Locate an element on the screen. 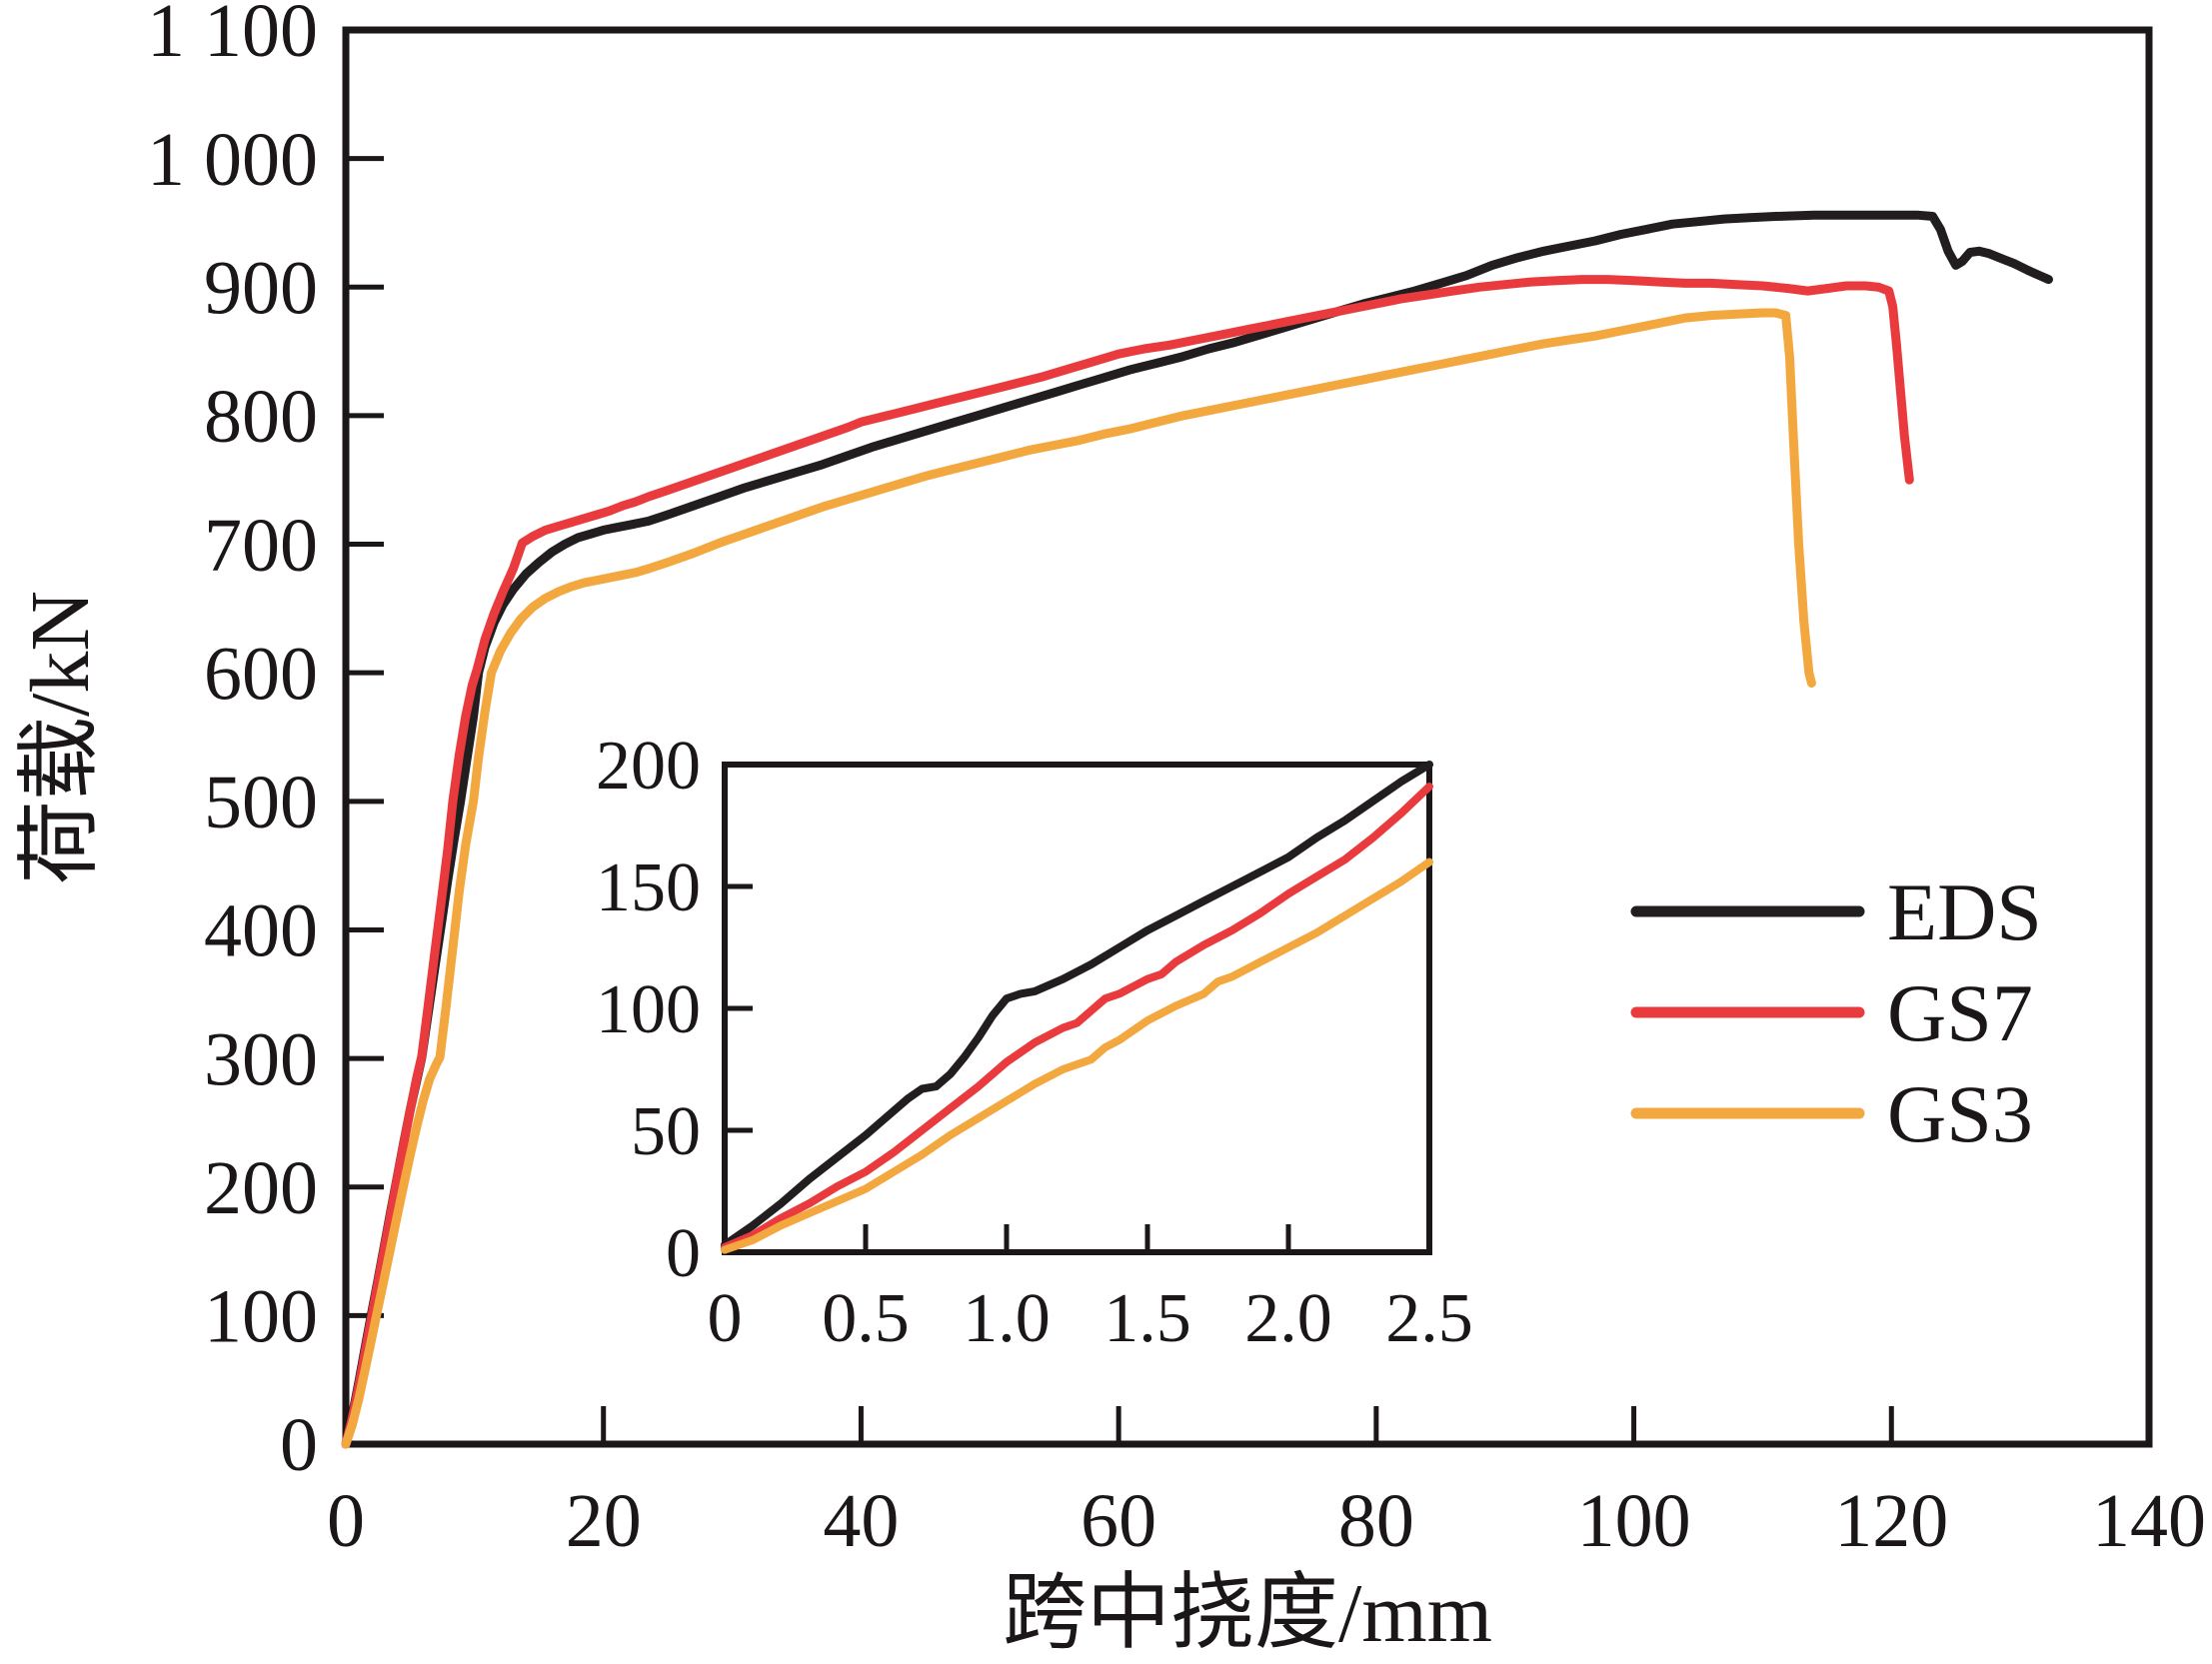 The image size is (2212, 1664). legend-label-GS7: GS7 is located at coordinates (1960, 1012).